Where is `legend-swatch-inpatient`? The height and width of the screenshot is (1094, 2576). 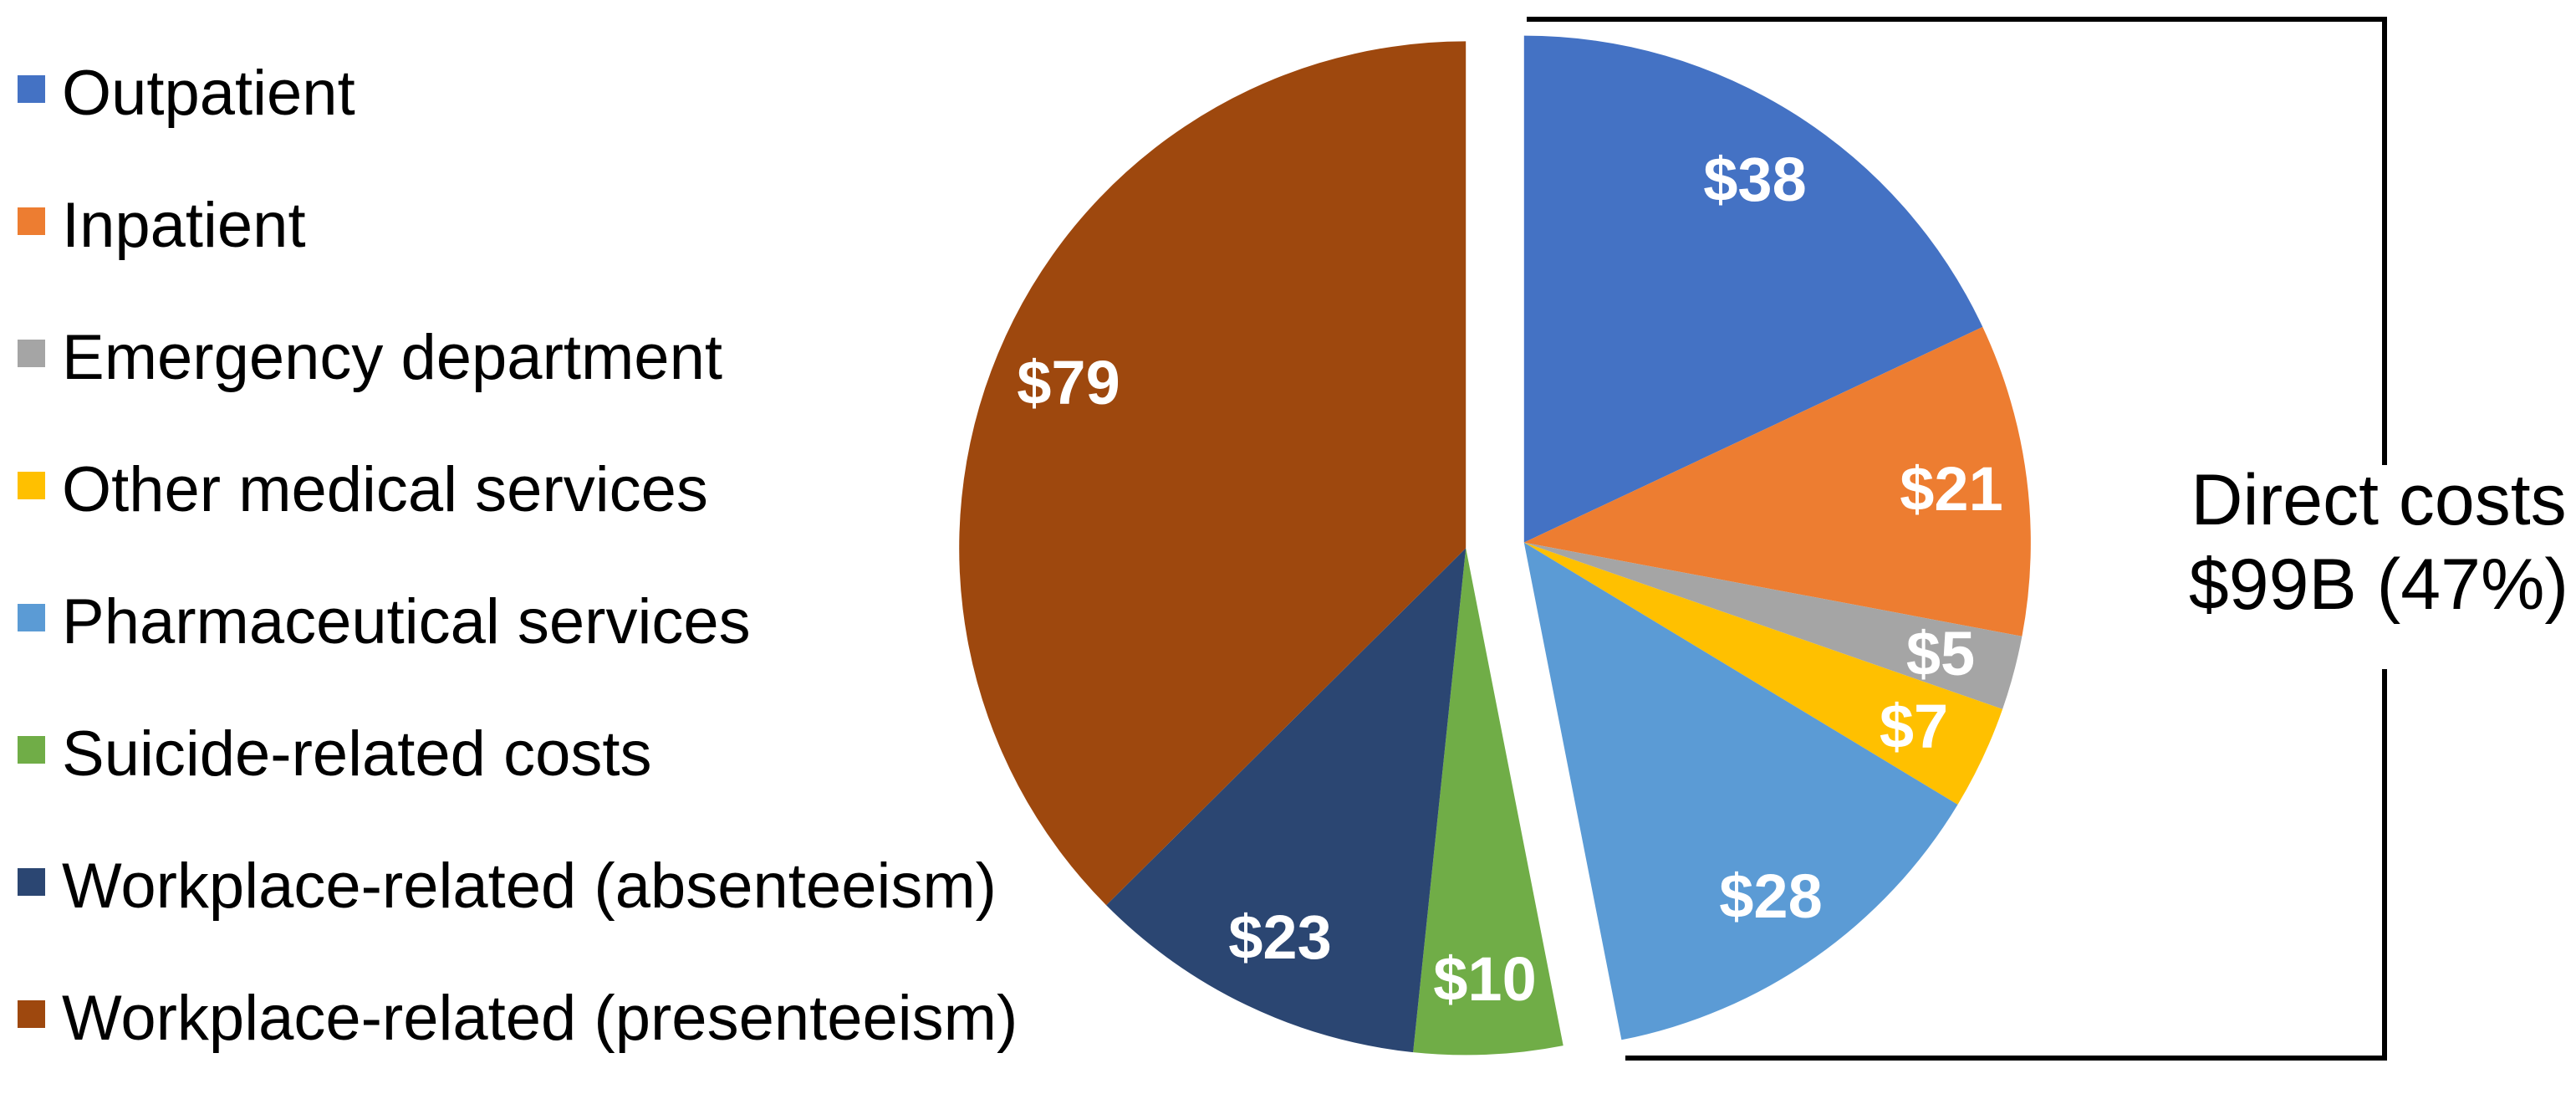
legend-swatch-inpatient is located at coordinates (32, 221).